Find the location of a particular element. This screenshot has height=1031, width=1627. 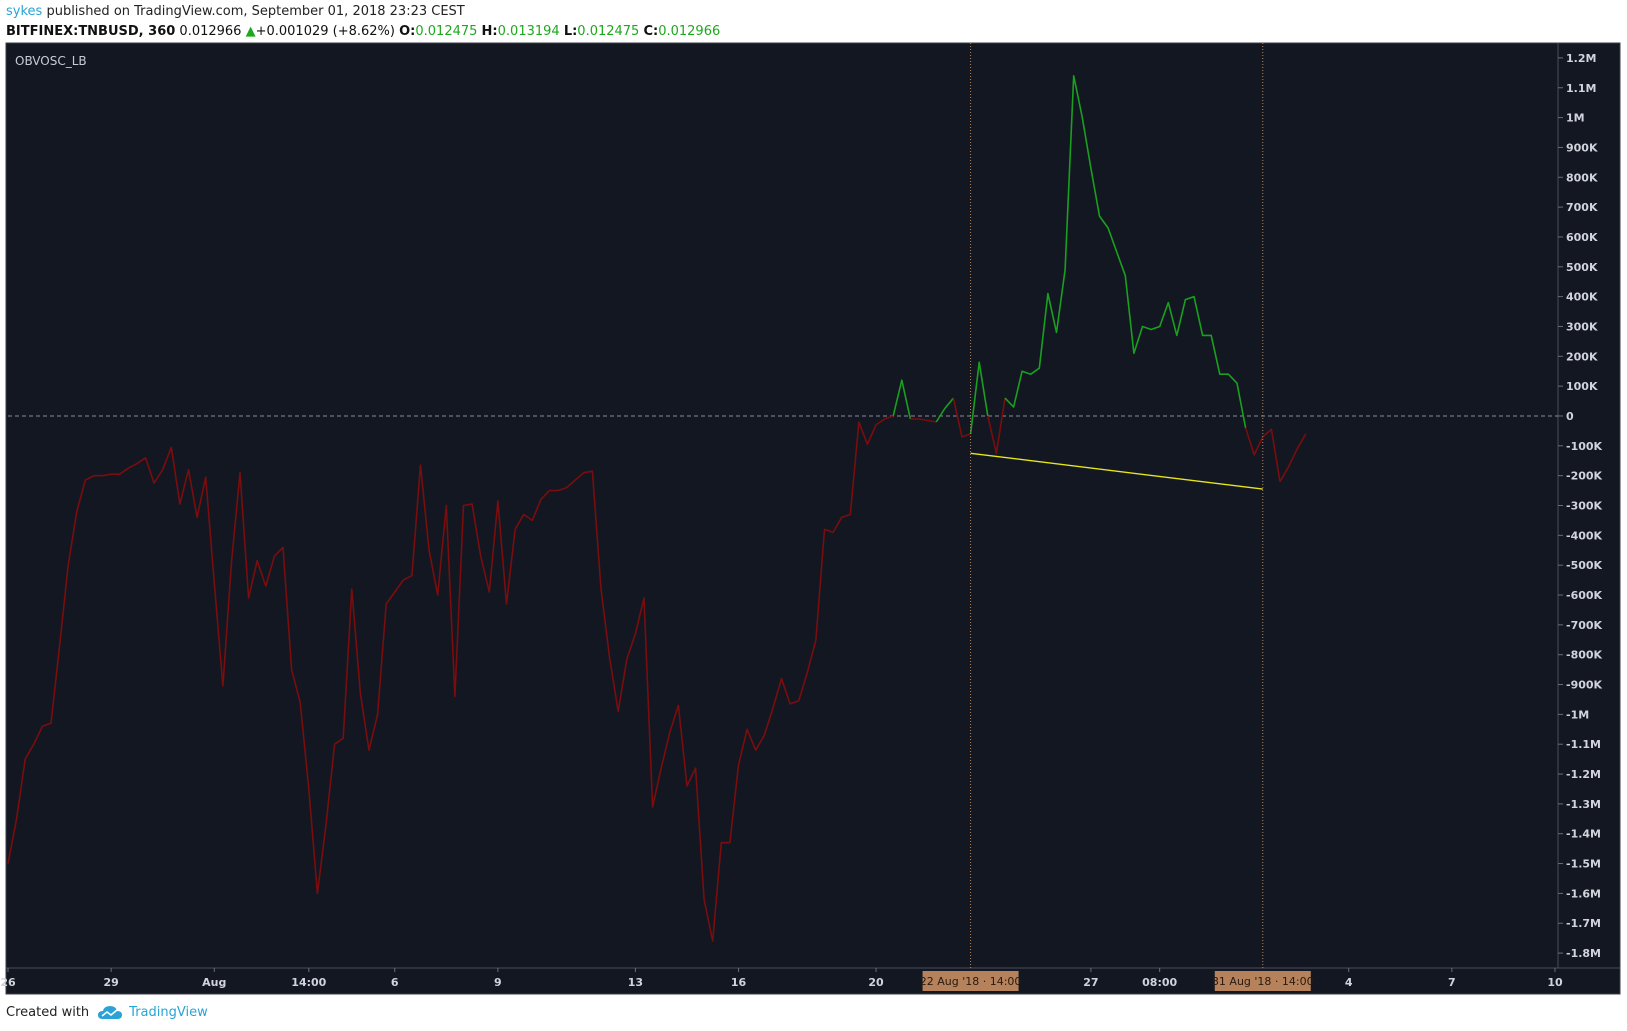

vertical-marker-label: 31 Aug '18 · 14:00 is located at coordinates (1263, 981).